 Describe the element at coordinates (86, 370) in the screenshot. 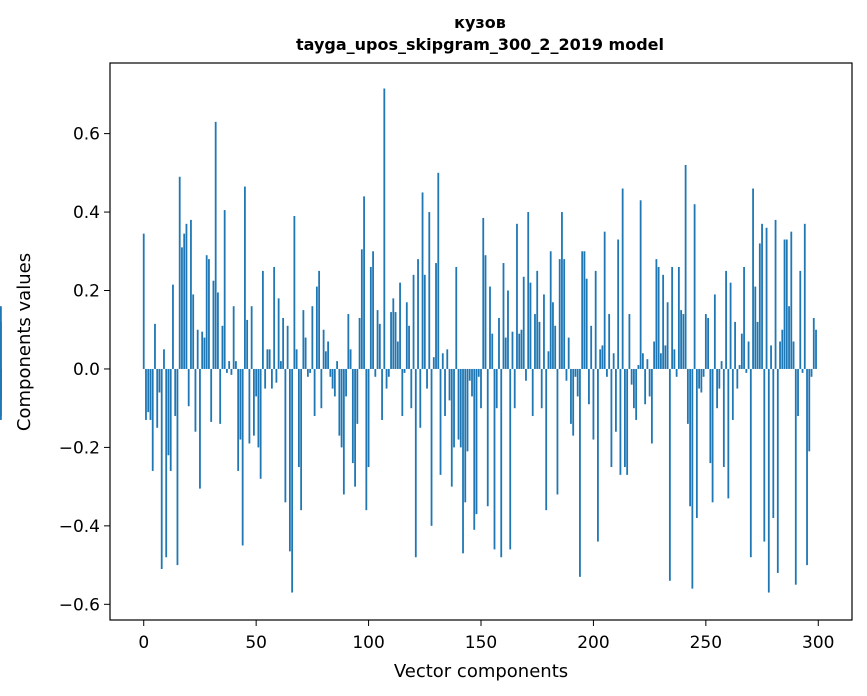

I see `y-tick-label: 0.0` at that location.